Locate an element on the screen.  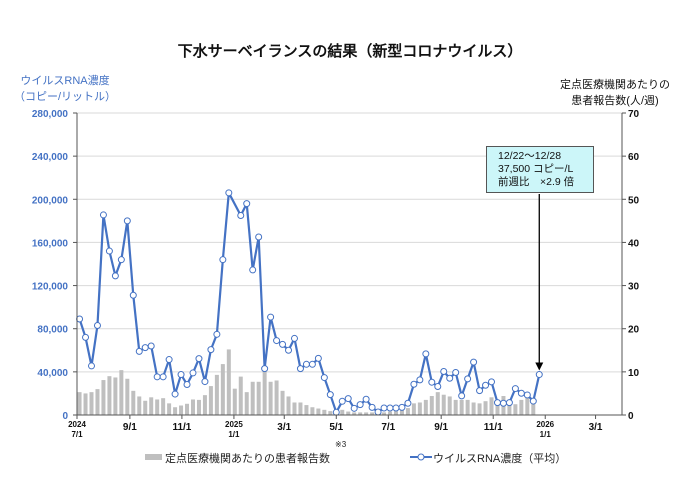
right-tick-label: 70 is located at coordinates (634, 114).